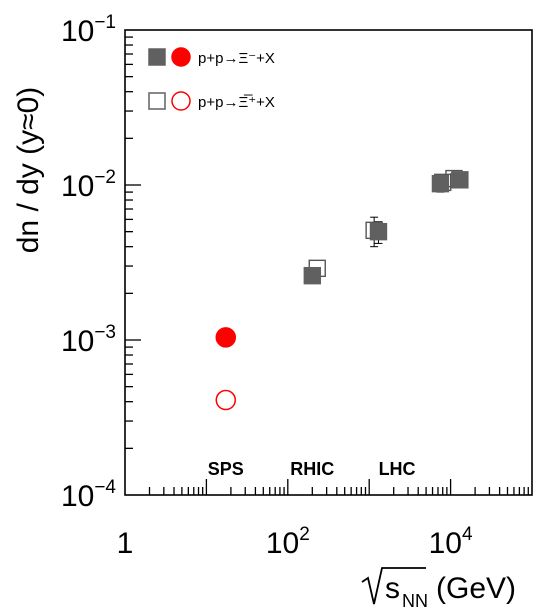 This screenshot has width=537, height=616. I want to click on legend-filled-square-marker, so click(157, 57).